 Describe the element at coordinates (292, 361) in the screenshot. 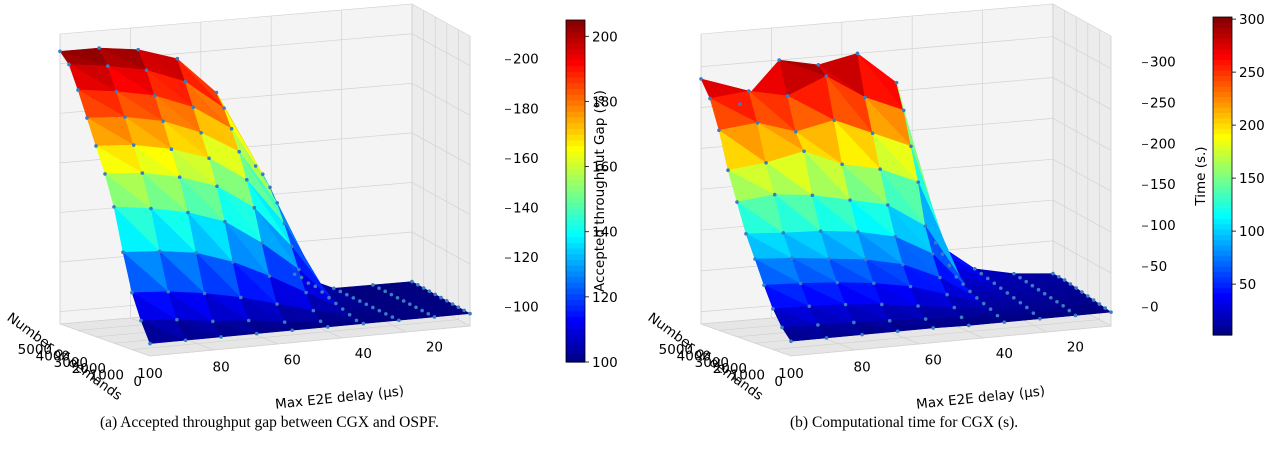

I see `x-tick-label: 60` at that location.